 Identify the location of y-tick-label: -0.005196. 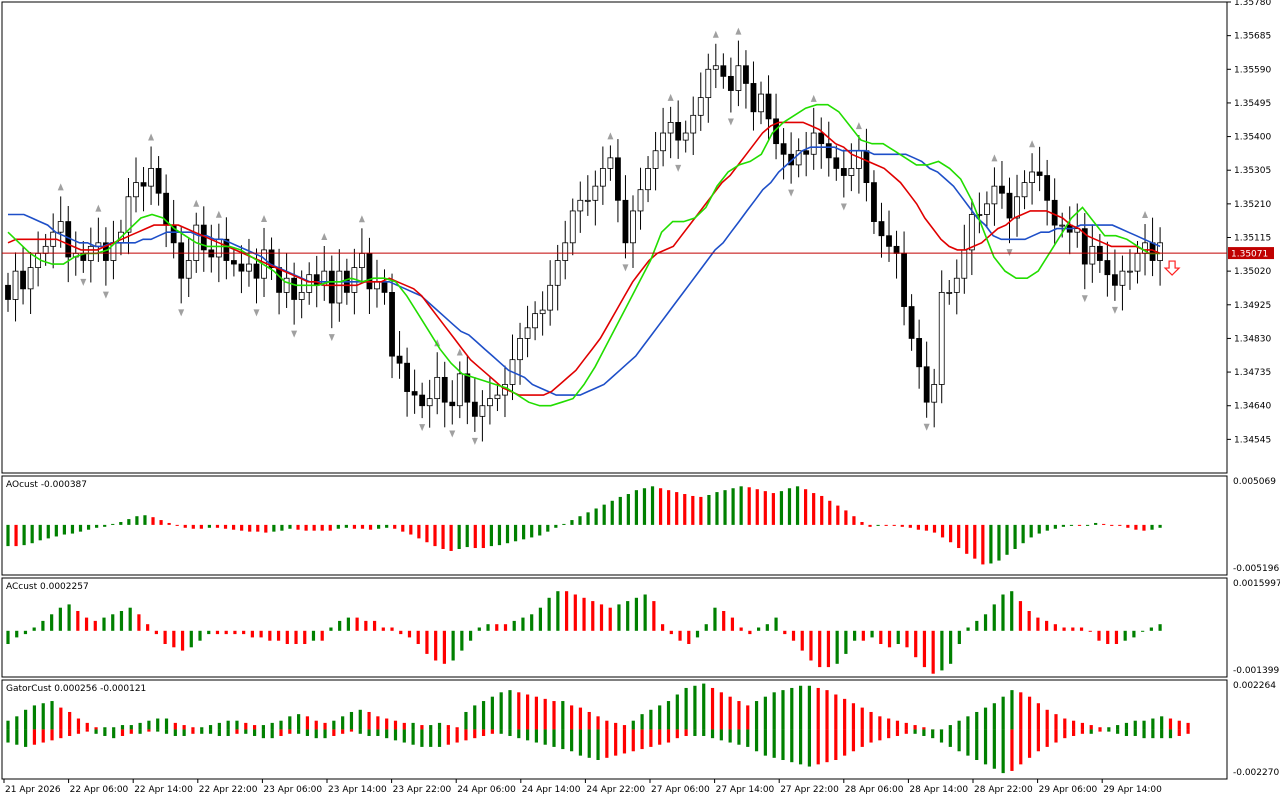
(1256, 569).